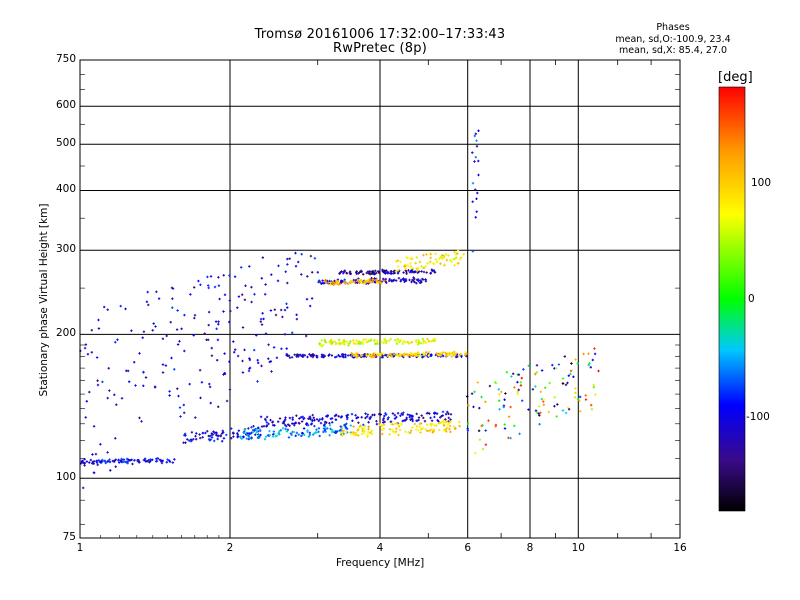 The width and height of the screenshot is (800, 600). I want to click on y-tick-label-750: 750, so click(65, 59).